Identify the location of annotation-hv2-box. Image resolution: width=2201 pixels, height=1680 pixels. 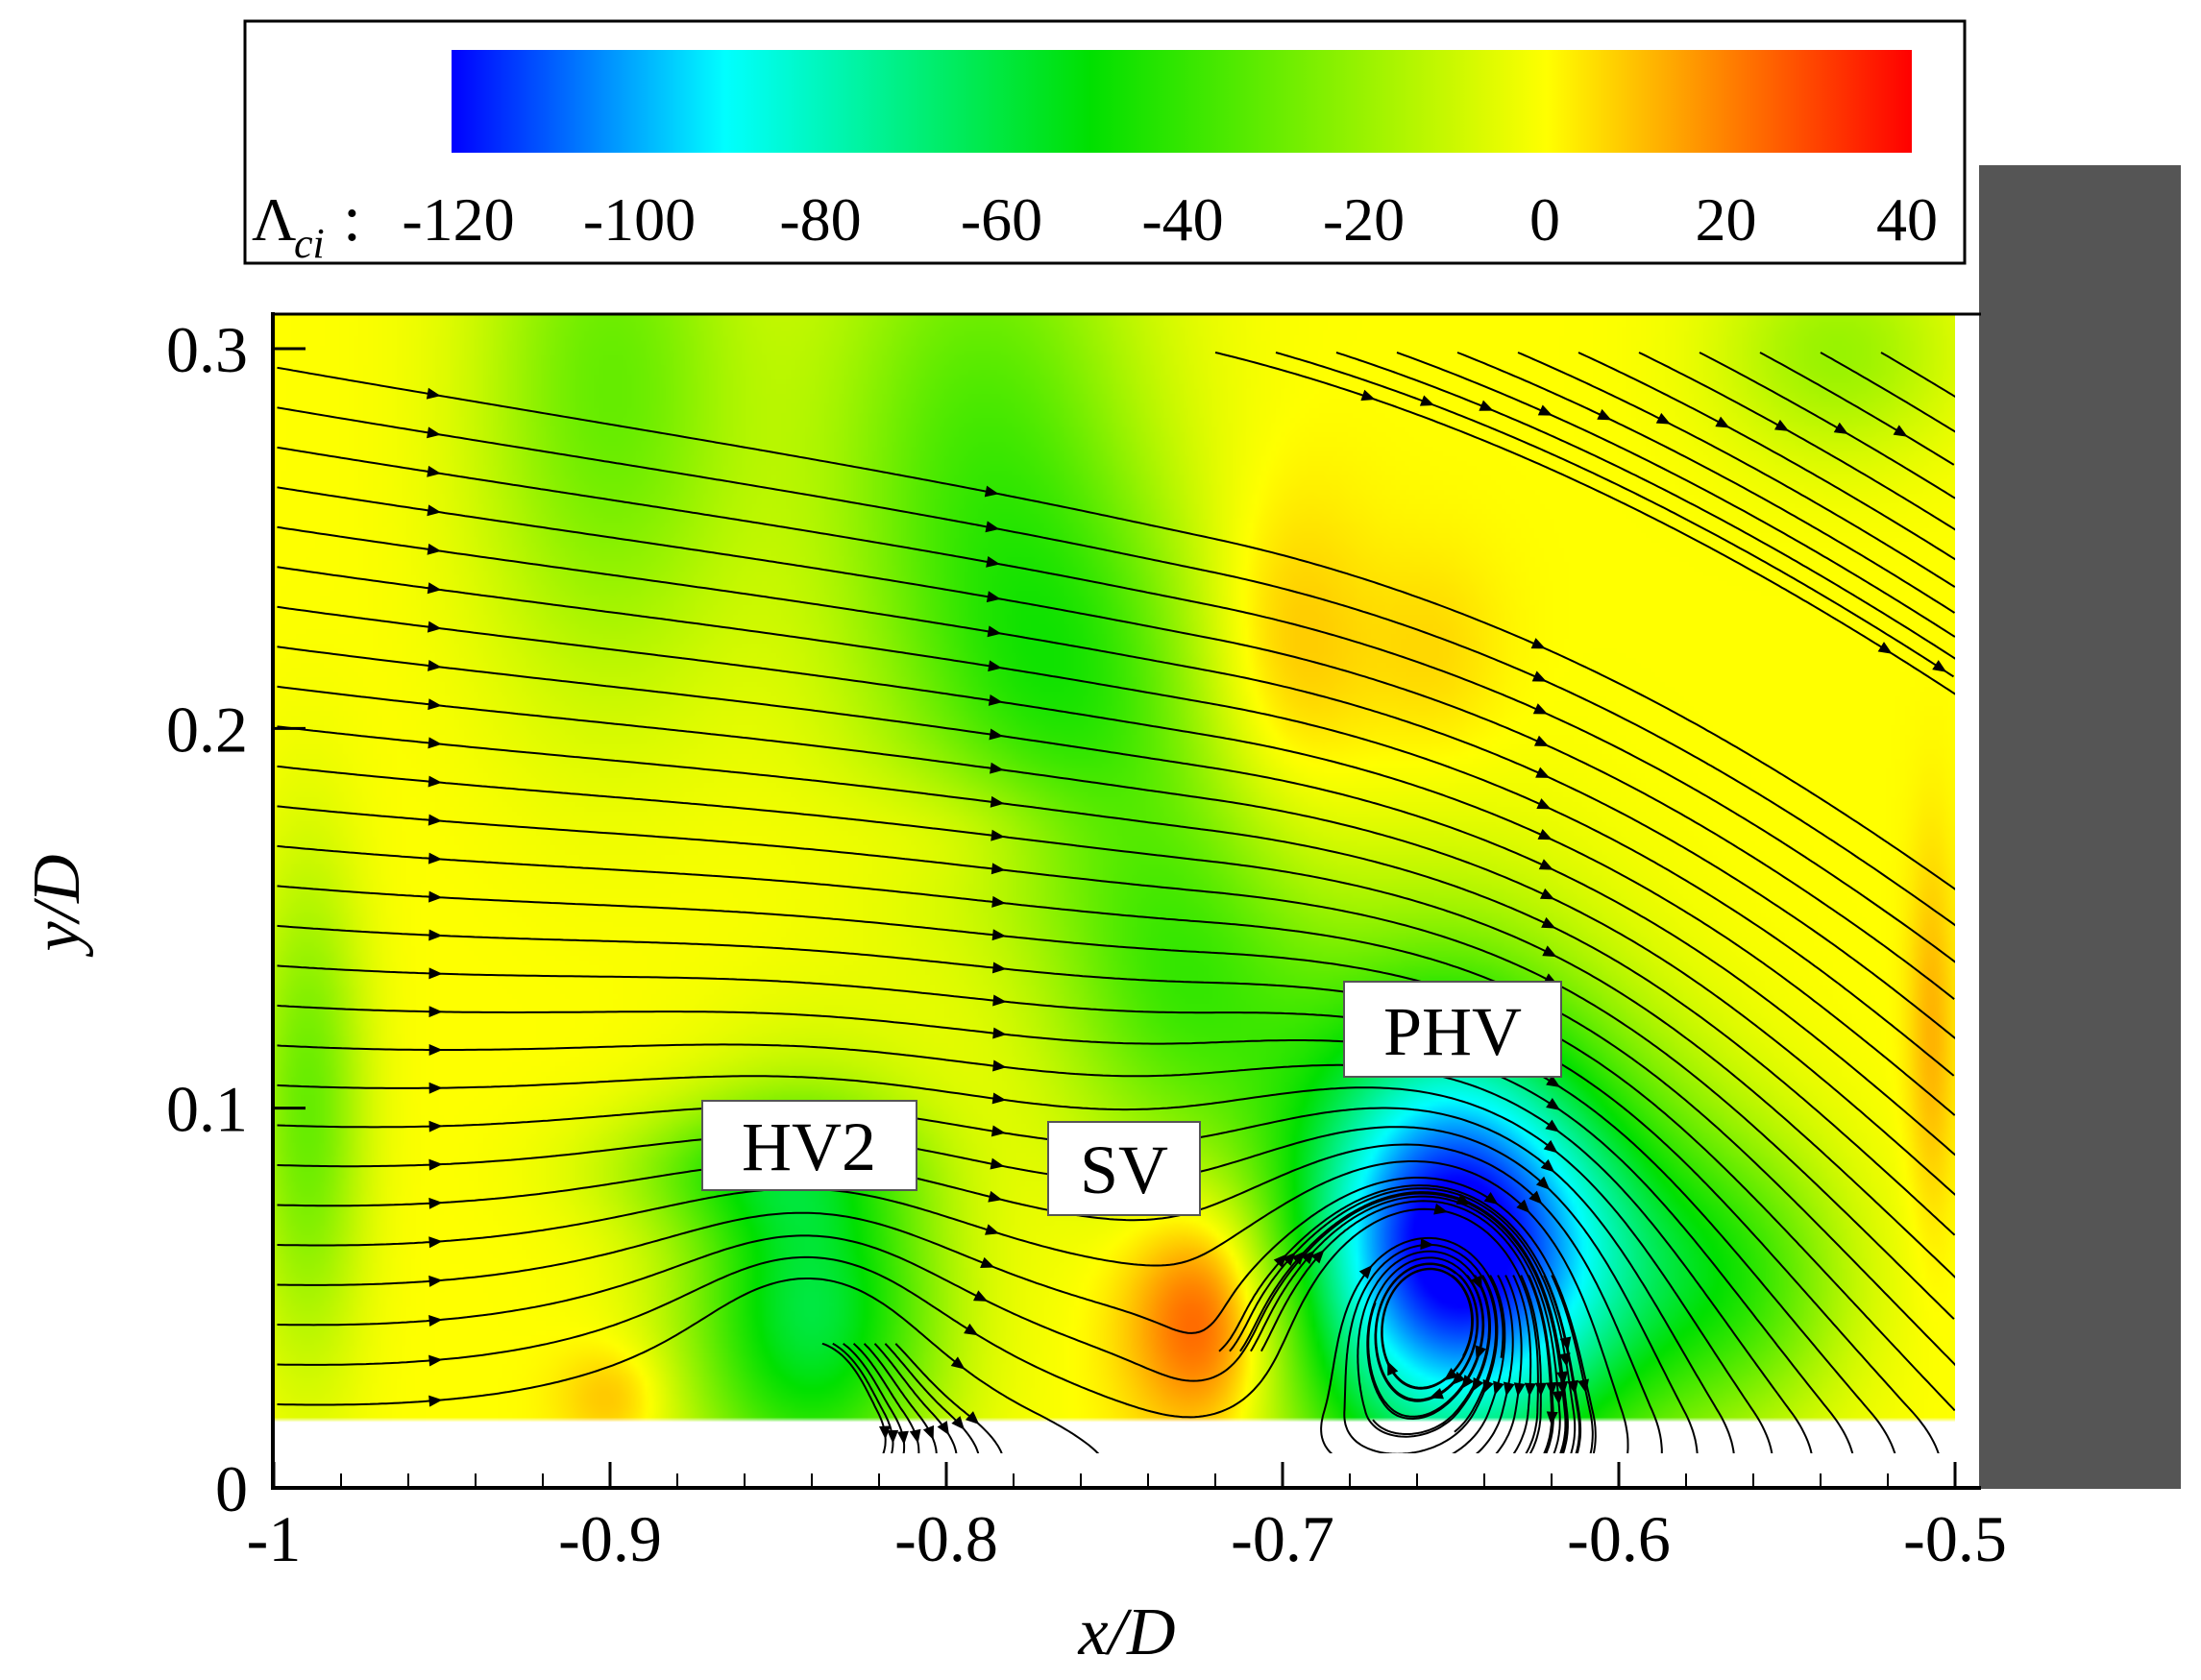
(809, 1145).